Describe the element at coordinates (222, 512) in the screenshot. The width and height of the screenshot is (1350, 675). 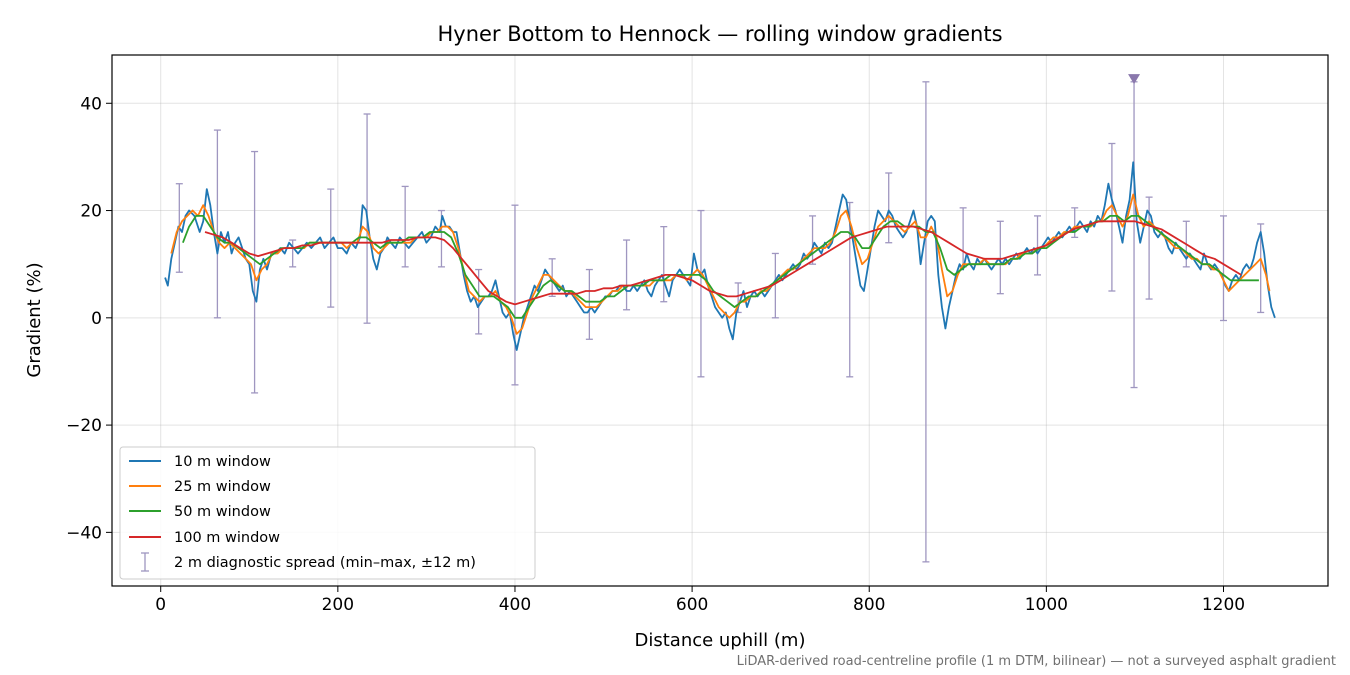
I see `legend-label-50m: 50 m window` at that location.